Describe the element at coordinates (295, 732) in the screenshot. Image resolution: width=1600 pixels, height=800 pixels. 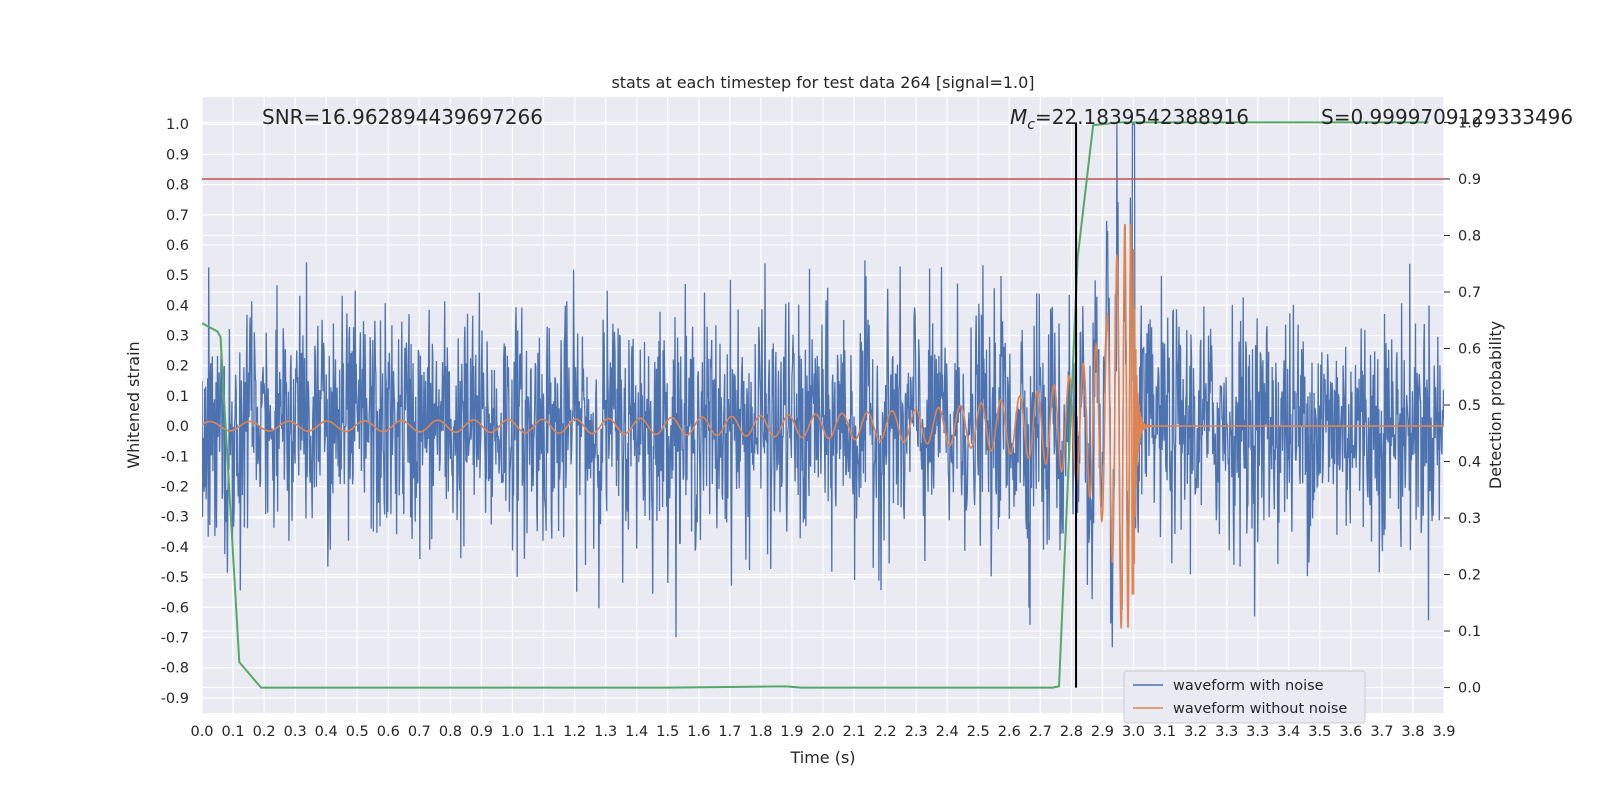
I see `x-tick-label: 0.3` at that location.